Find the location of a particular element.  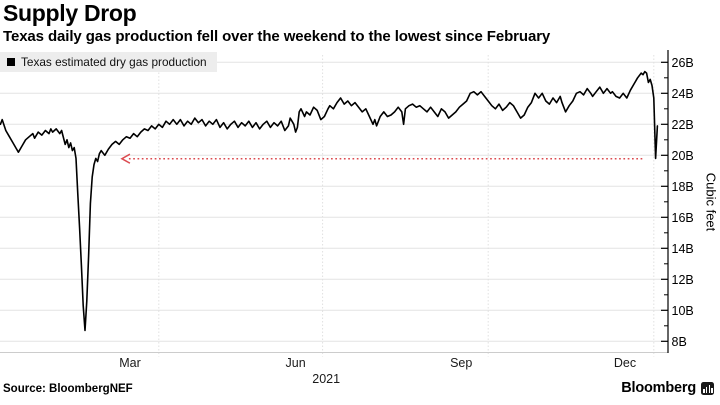

x-tick-label: Sep is located at coordinates (461, 363).